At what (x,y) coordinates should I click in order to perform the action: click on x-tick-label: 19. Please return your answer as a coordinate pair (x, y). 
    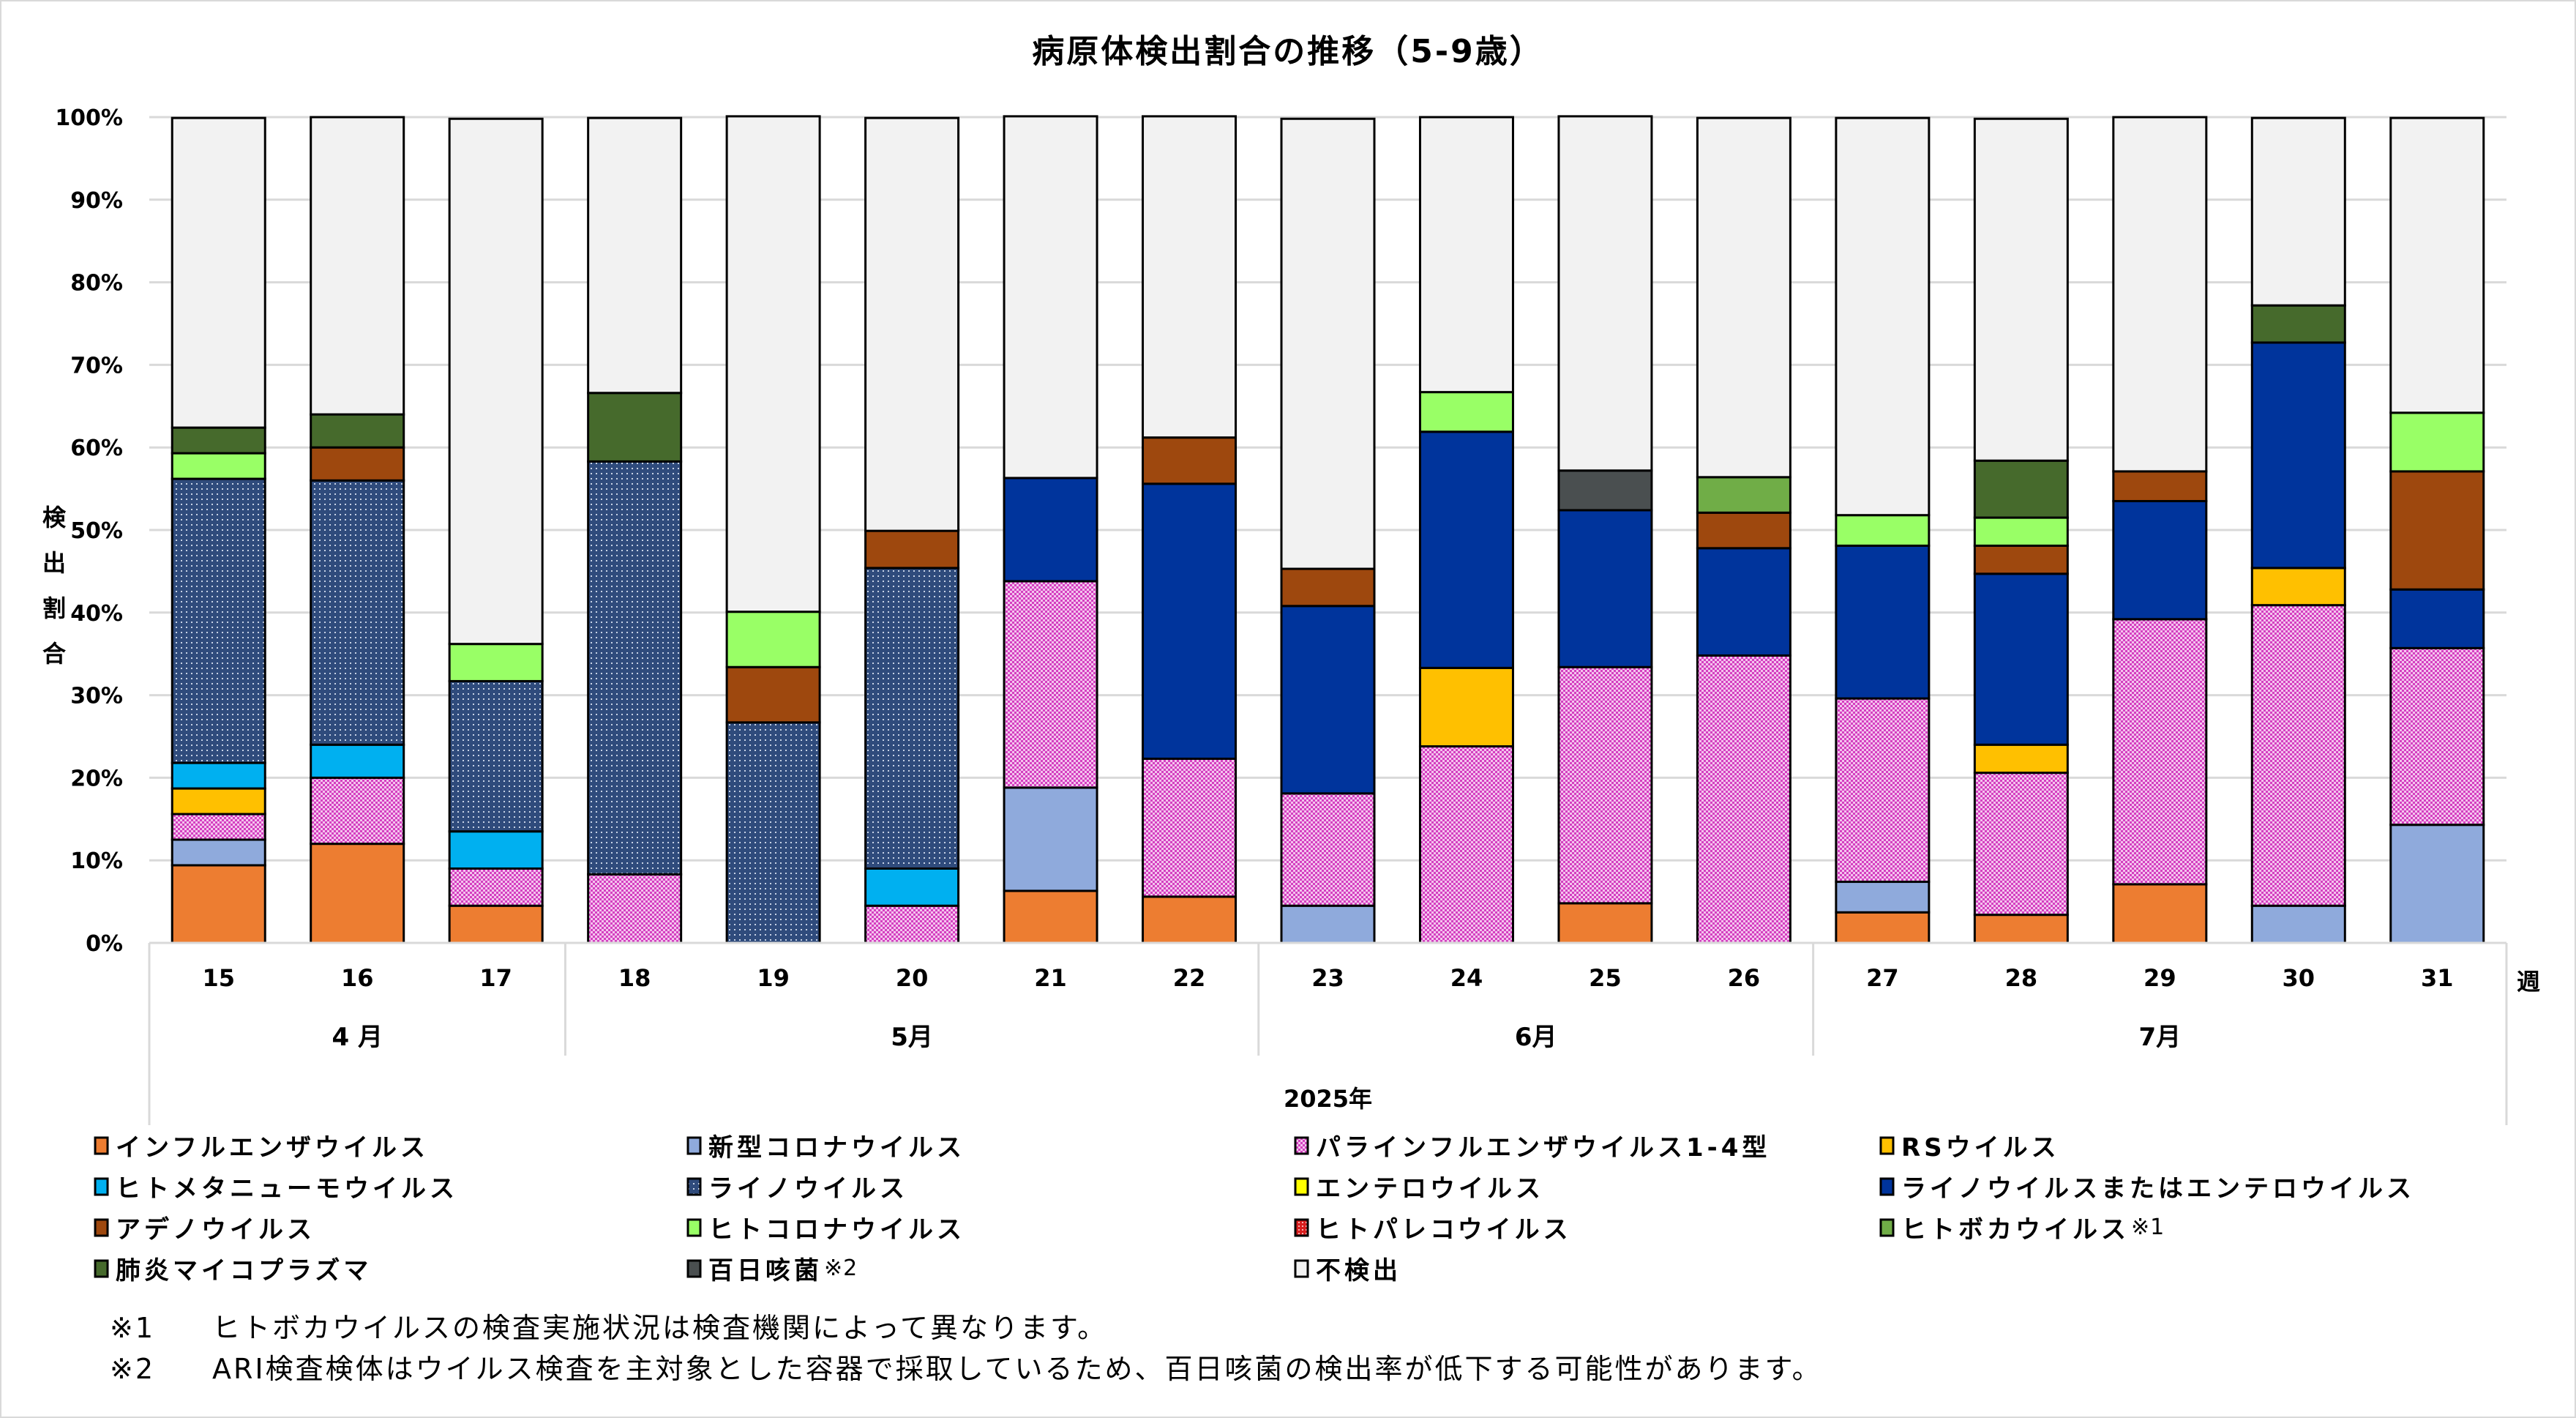
    Looking at the image, I should click on (773, 978).